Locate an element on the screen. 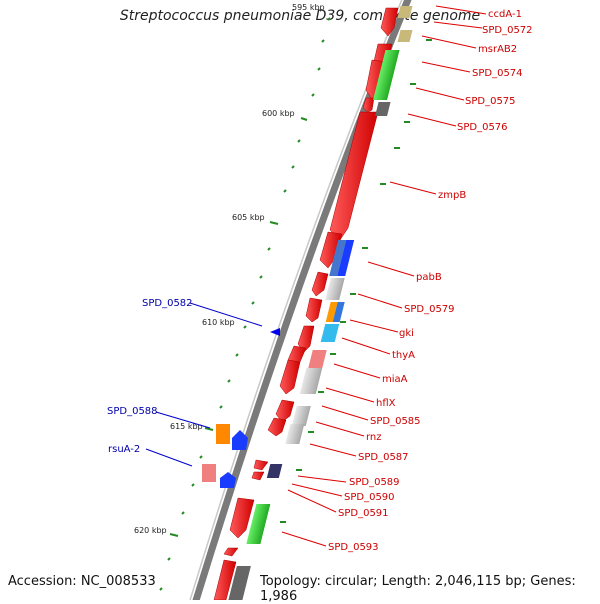  gene-label: SPD_0590 is located at coordinates (369, 497).